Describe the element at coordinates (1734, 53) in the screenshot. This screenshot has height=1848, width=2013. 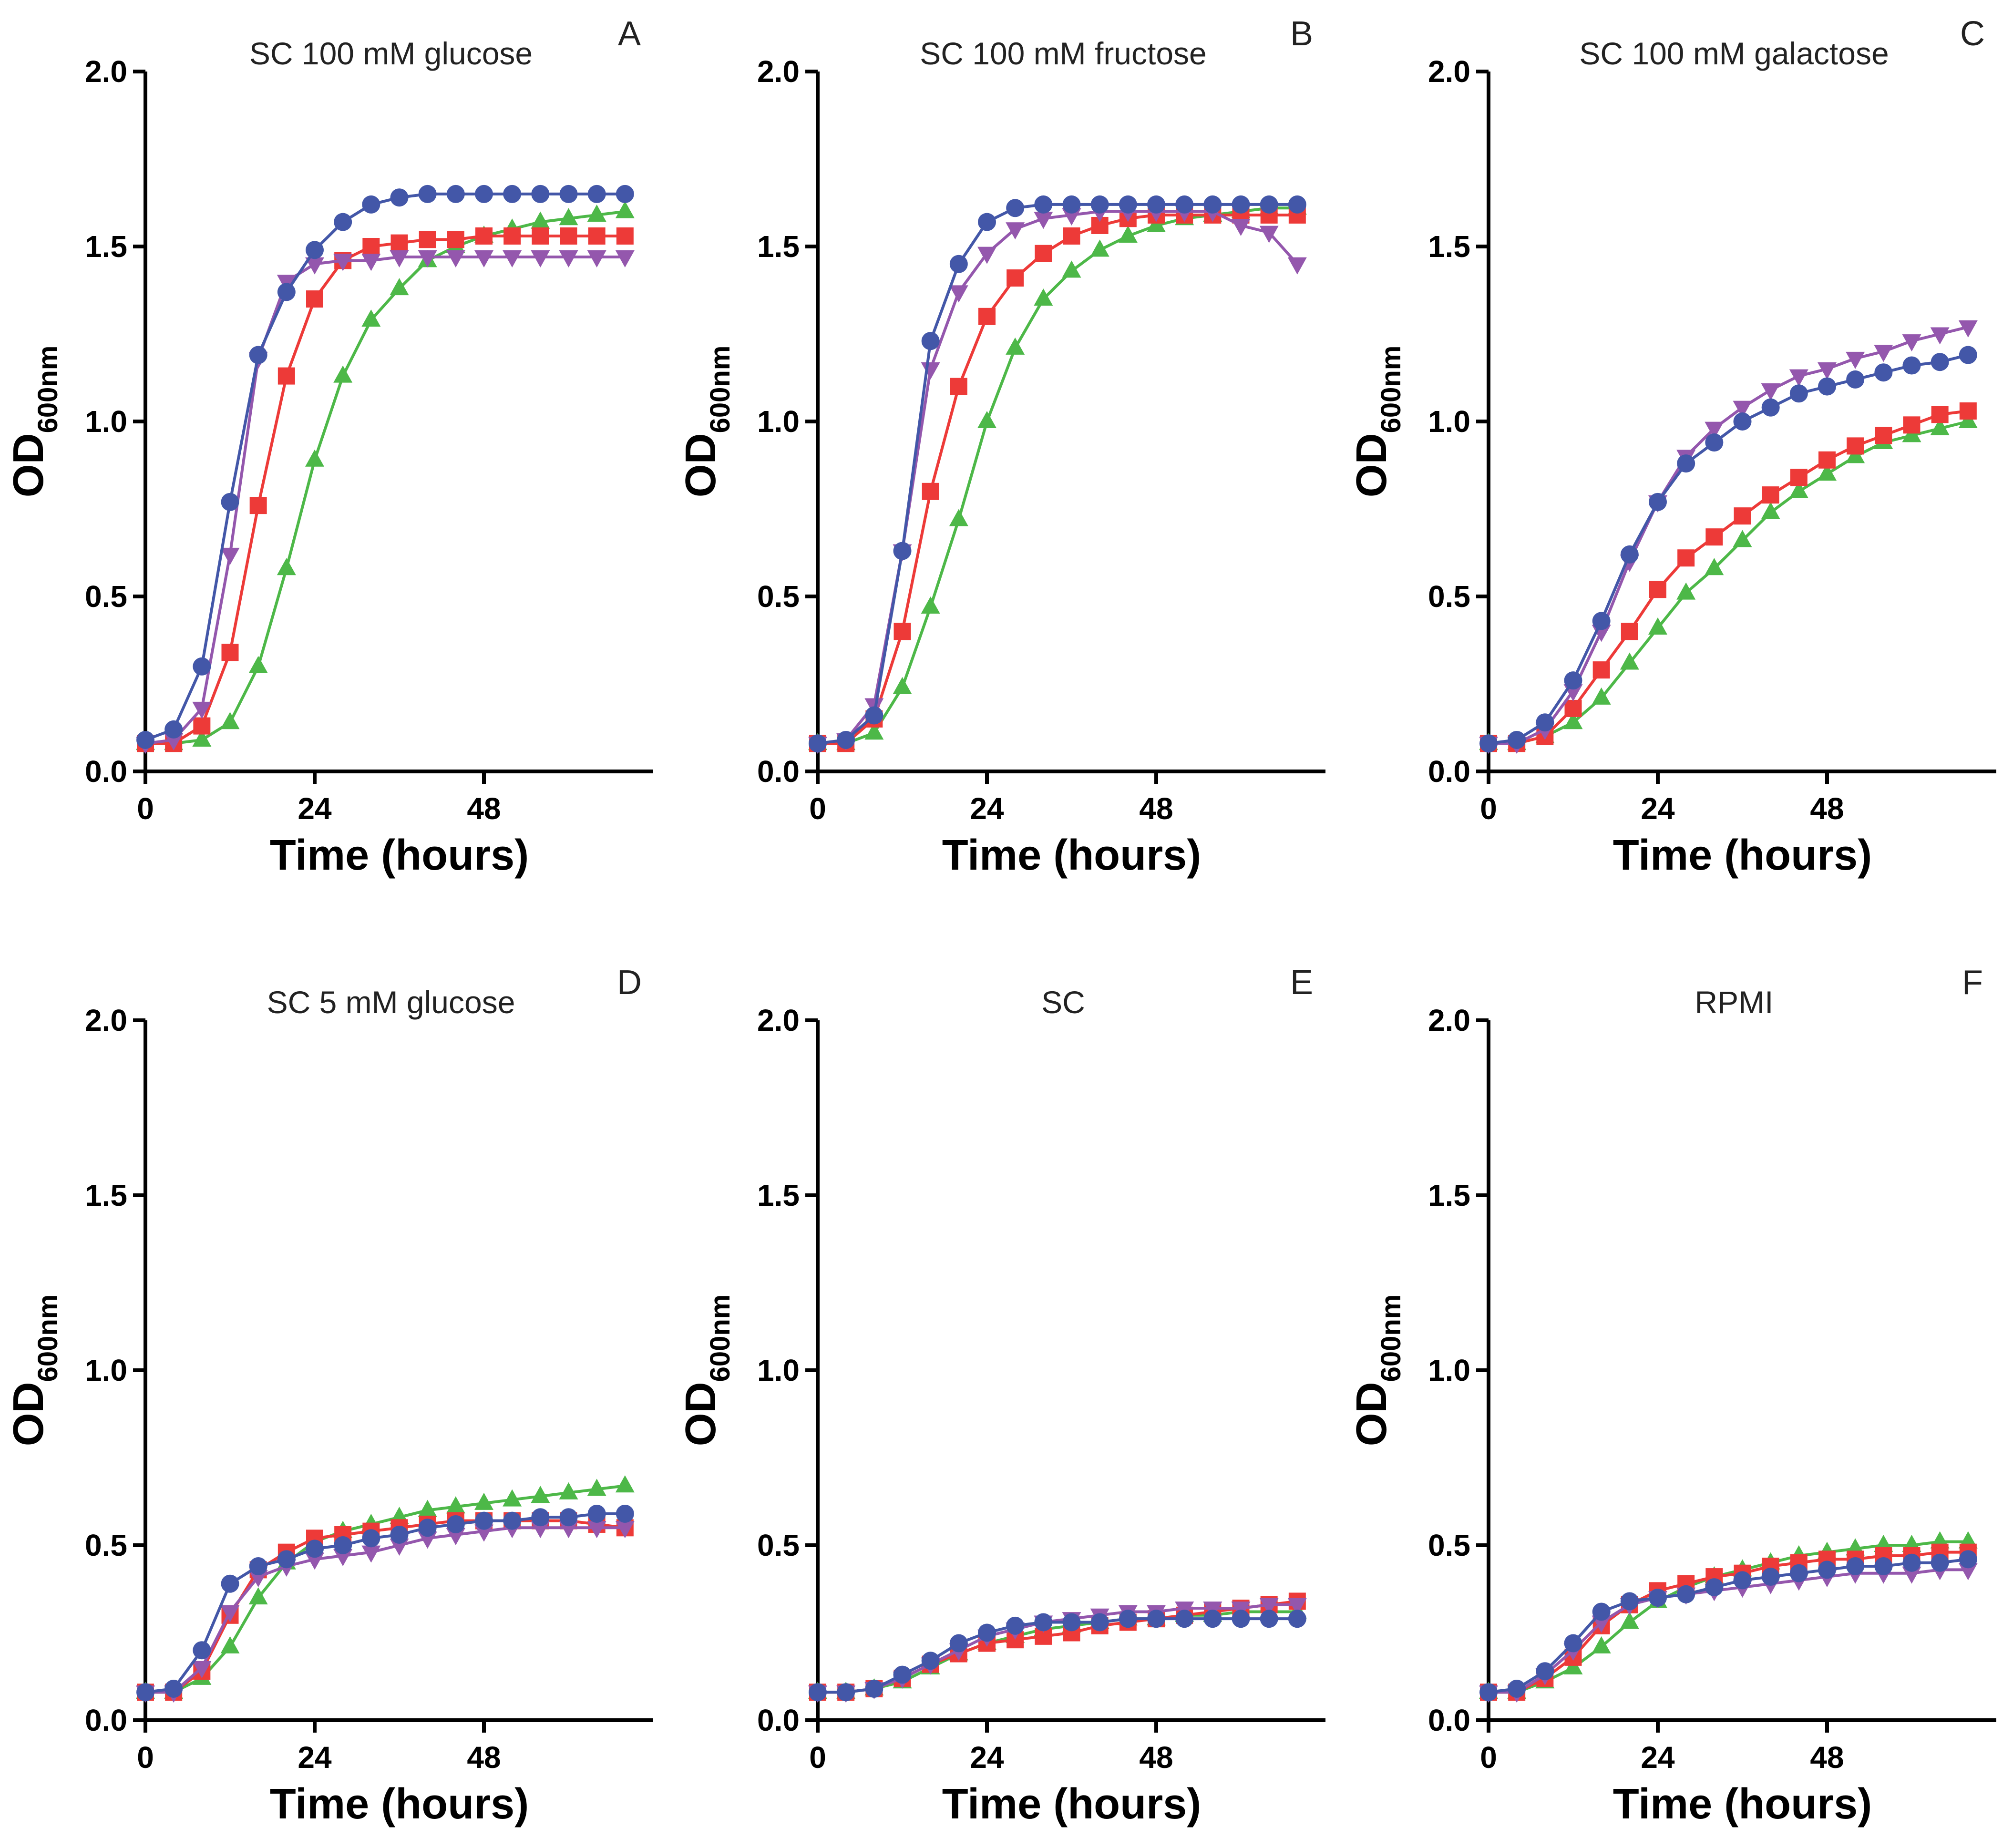
I see `panel-title: SC 100 mM galactose` at that location.